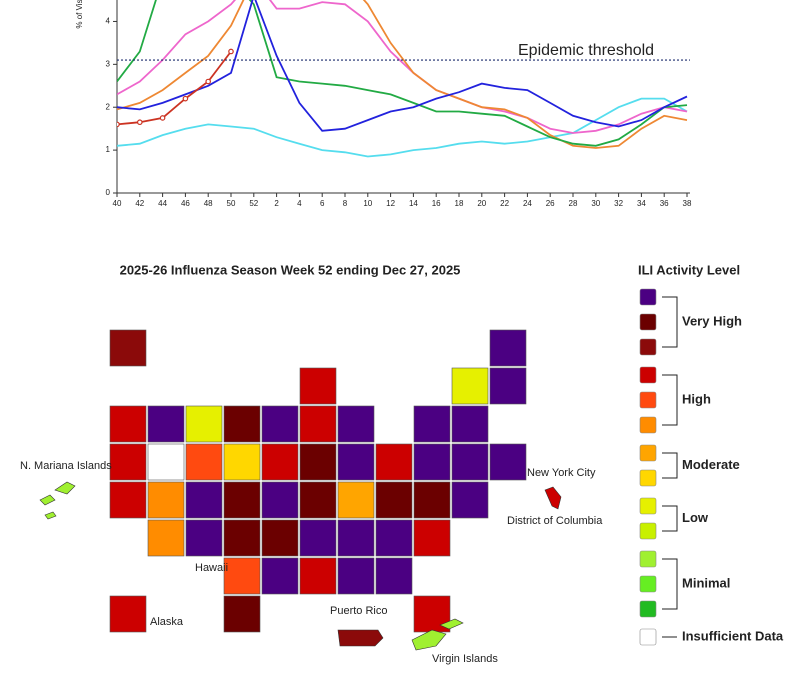 The image size is (807, 675). I want to click on x-tick-label: 40, so click(117, 203).